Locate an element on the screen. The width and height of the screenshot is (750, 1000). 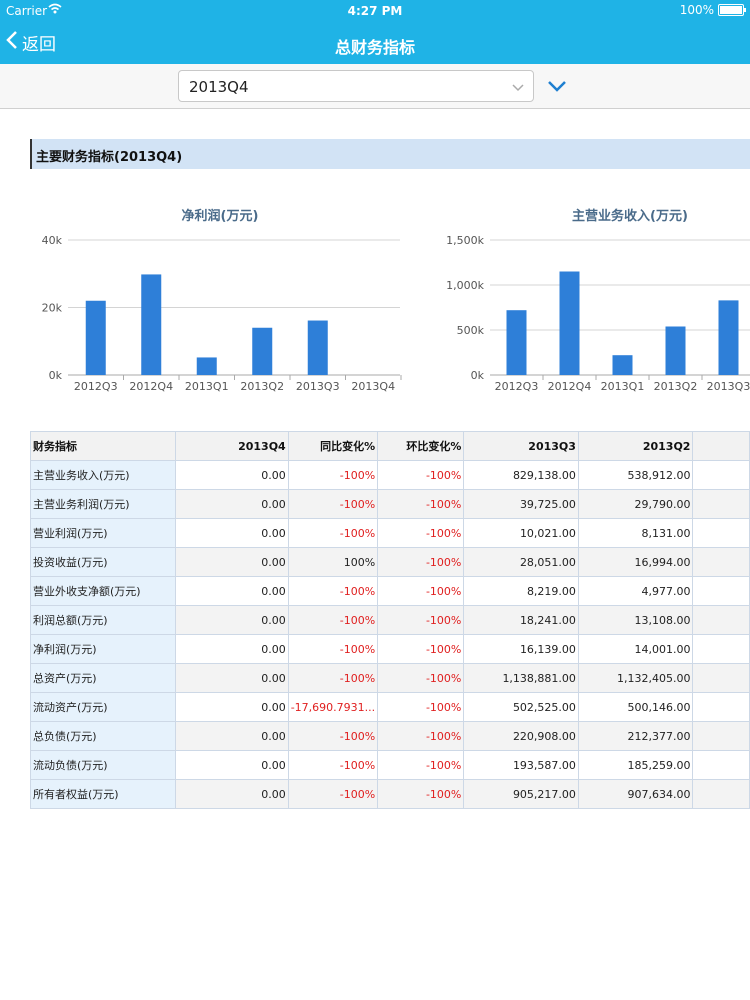
expand-chevron-button is located at coordinates (557, 88).